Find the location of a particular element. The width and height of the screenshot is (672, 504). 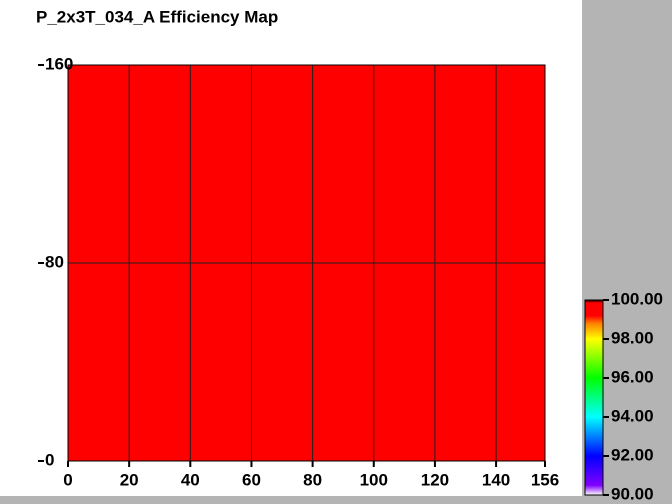

chart-title: P_2x3T_034_A Efficiency Map is located at coordinates (157, 16).